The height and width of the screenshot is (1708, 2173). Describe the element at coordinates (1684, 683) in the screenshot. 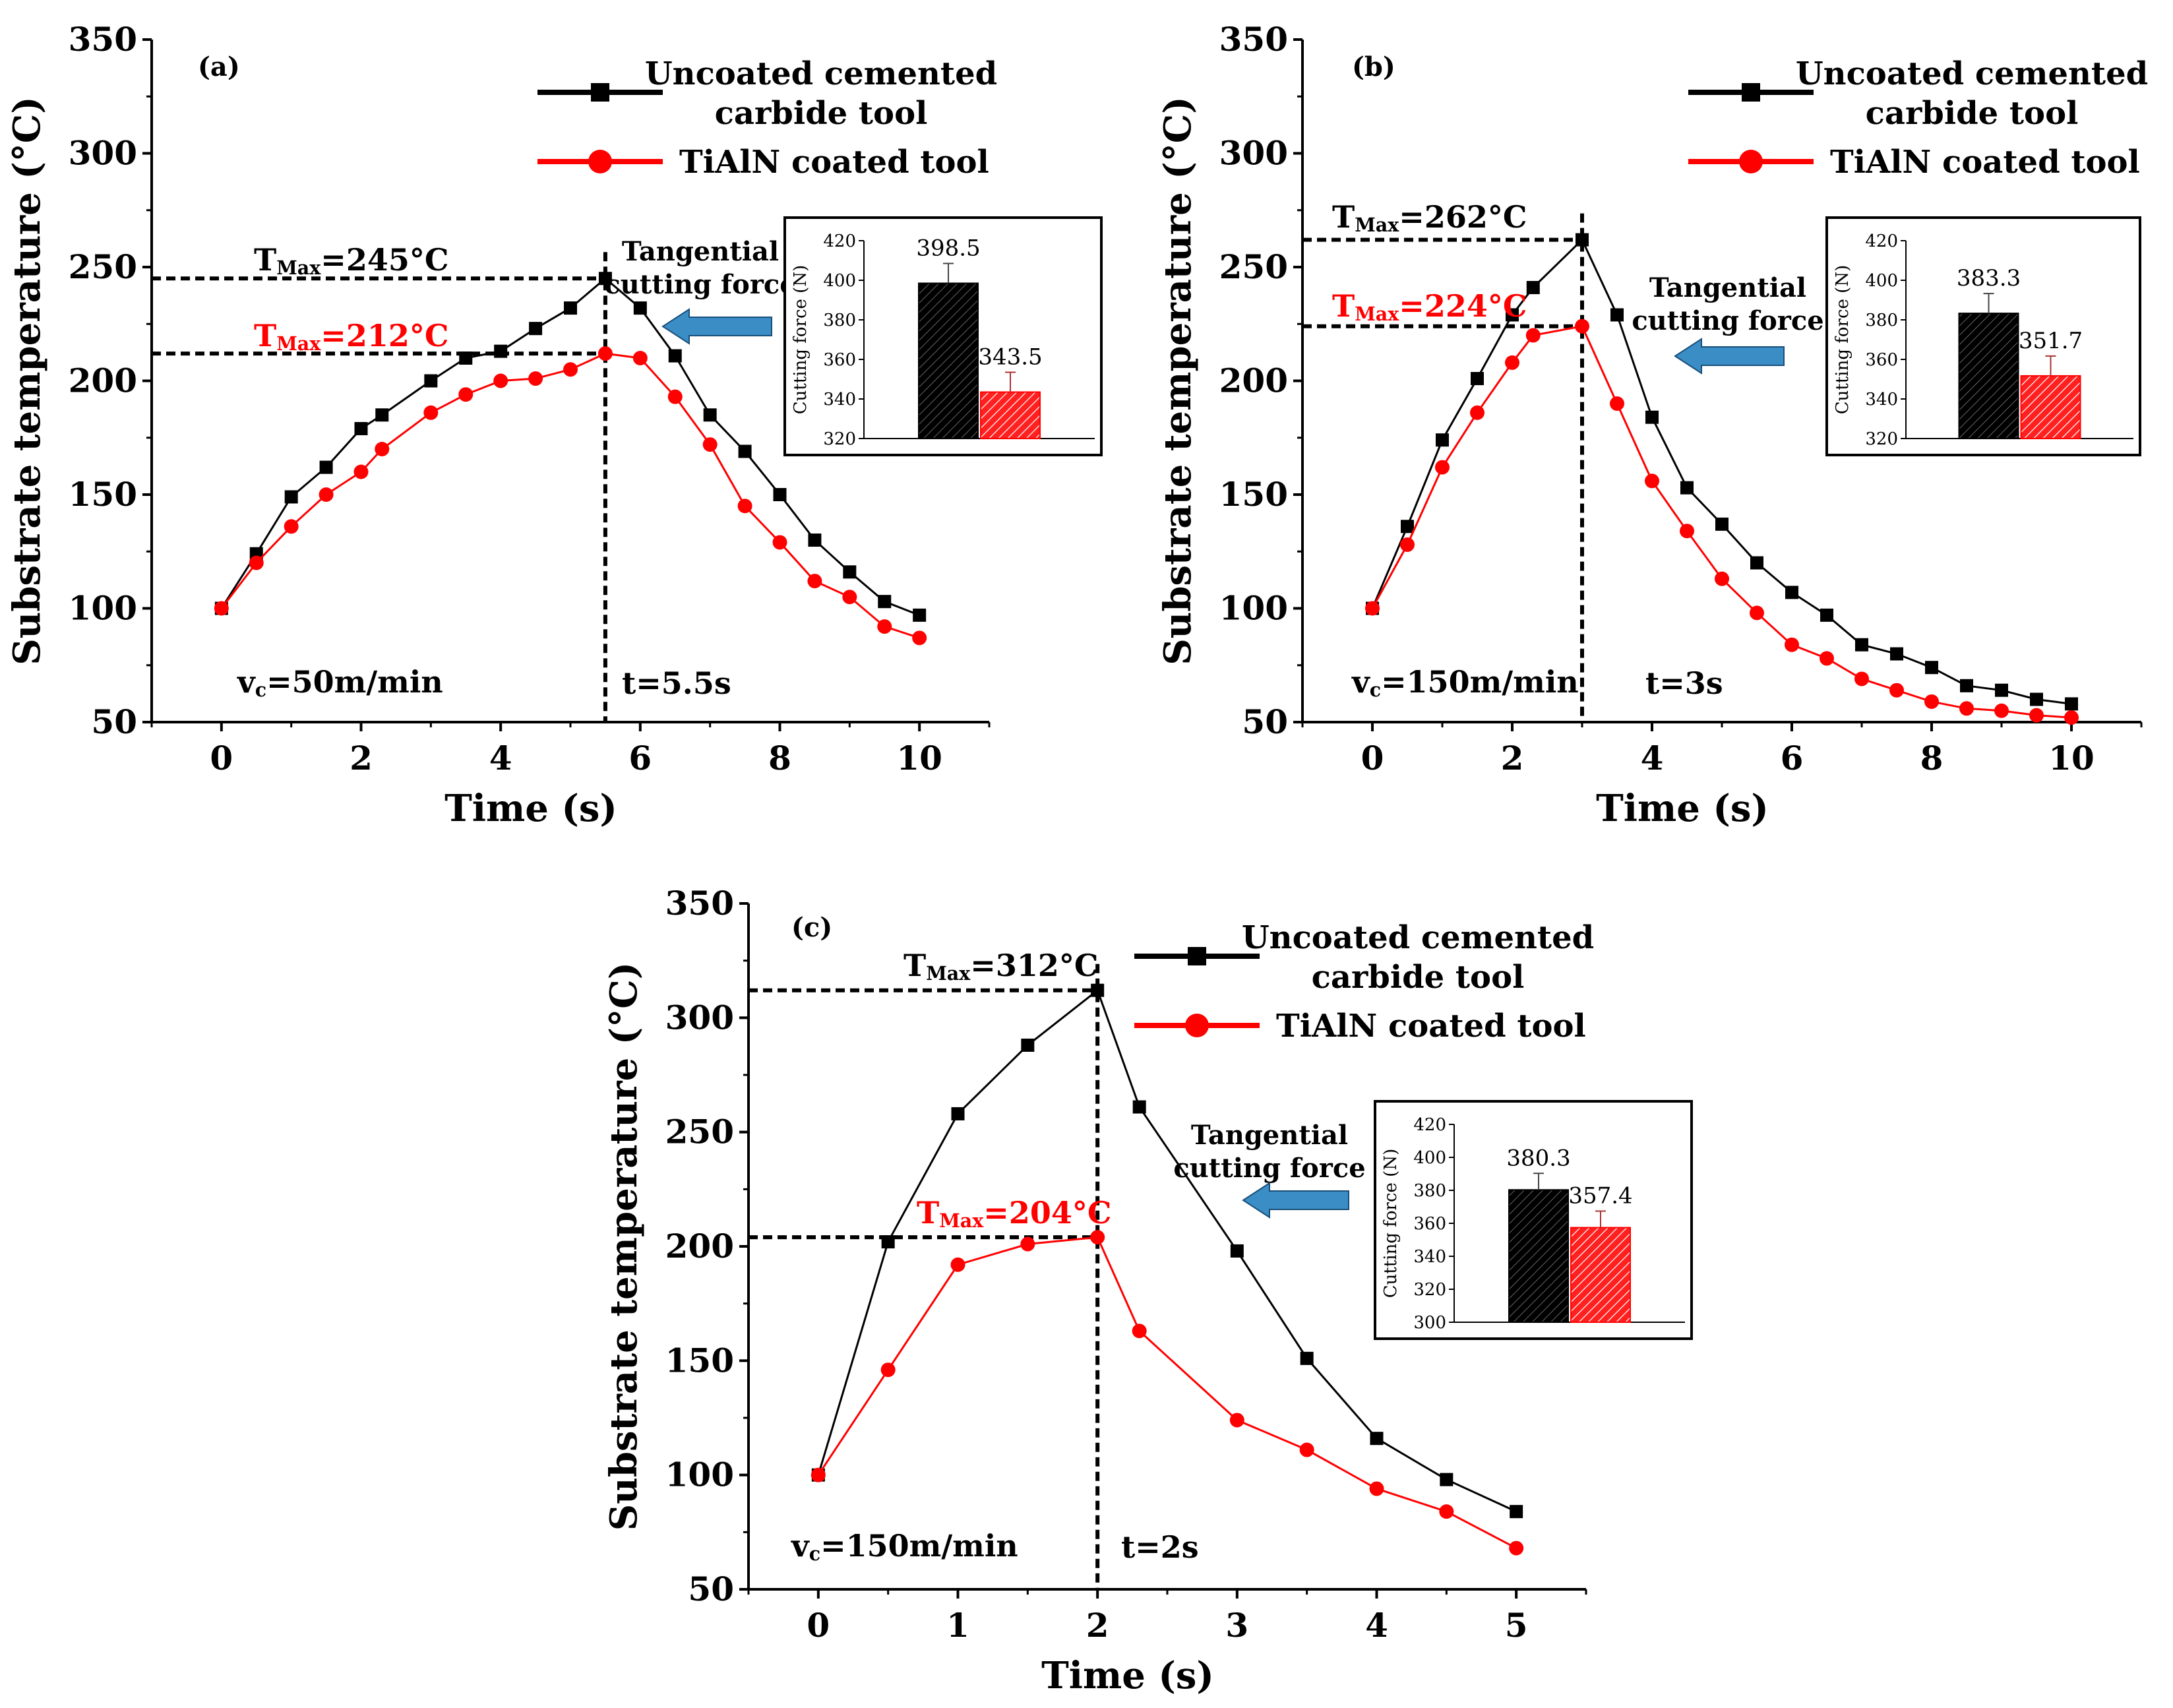

I see `time-annotation: t=3s` at that location.